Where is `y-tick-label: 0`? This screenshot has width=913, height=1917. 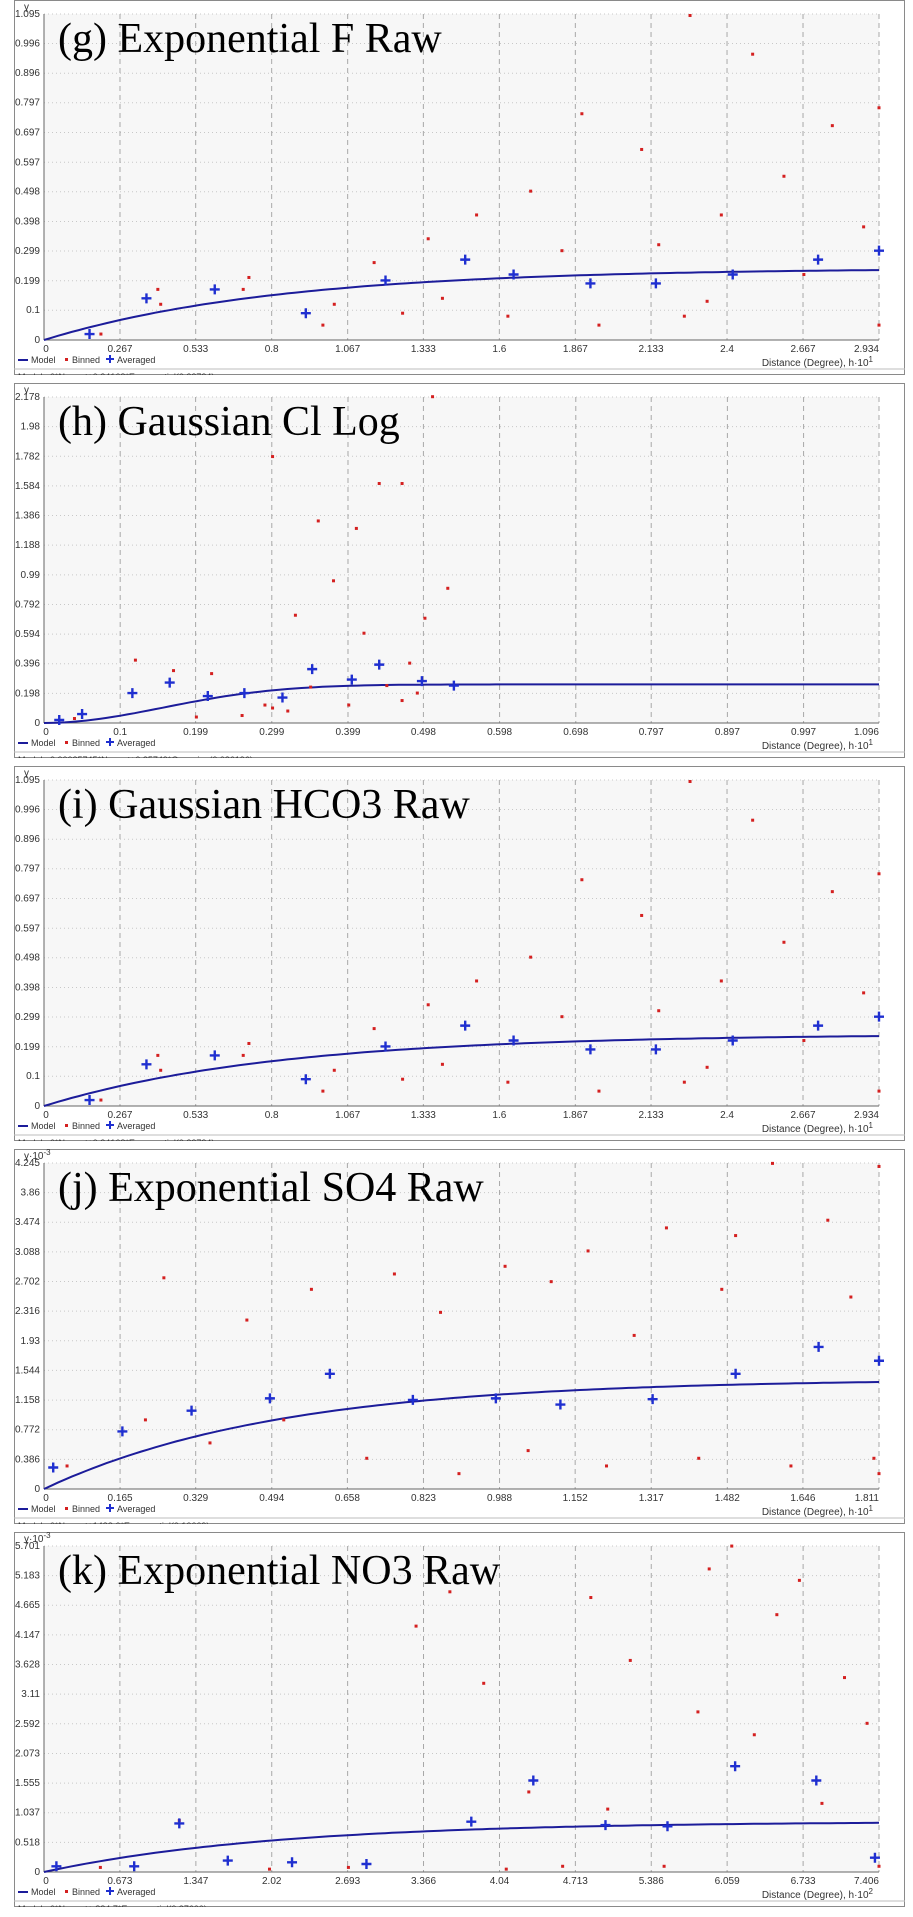 y-tick-label: 0 is located at coordinates (37, 1489).